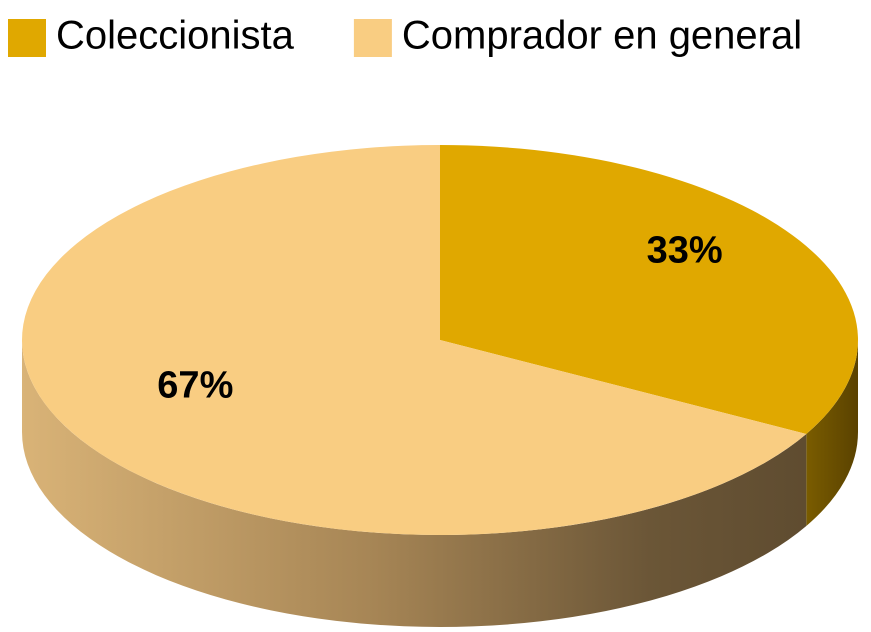 Image resolution: width=871 pixels, height=632 pixels. Describe the element at coordinates (832, 433) in the screenshot. I see `pie-side` at that location.